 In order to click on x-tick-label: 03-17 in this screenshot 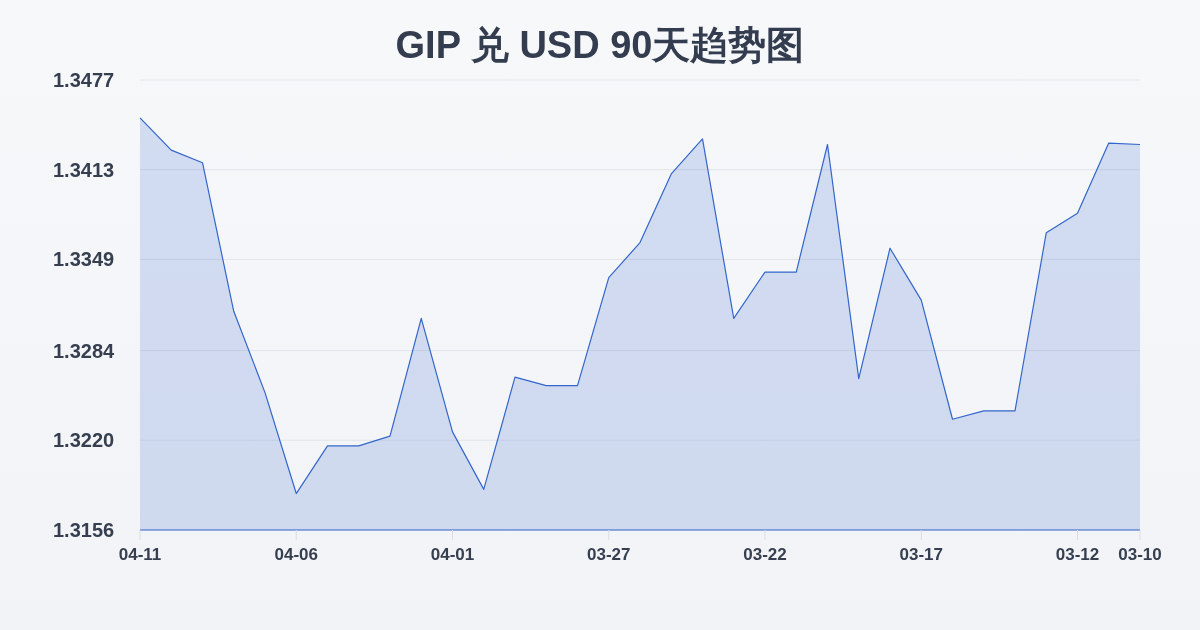, I will do `click(921, 554)`.